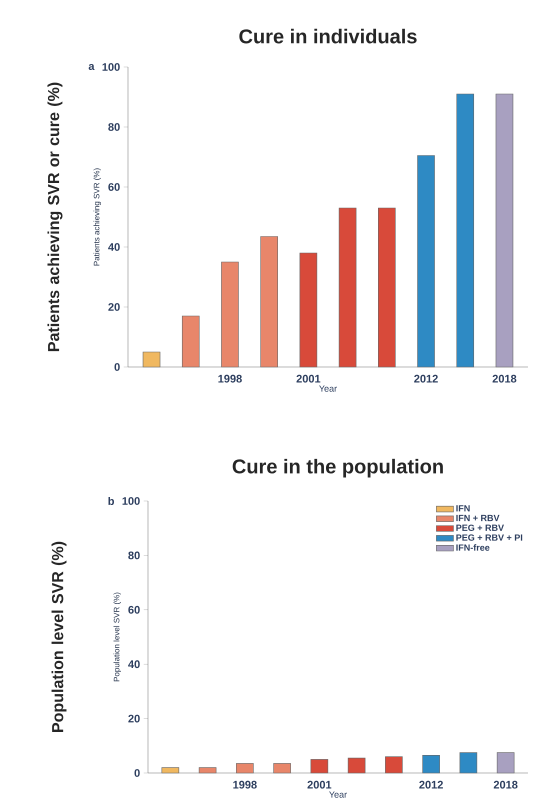 The height and width of the screenshot is (809, 534). What do you see at coordinates (97, 217) in the screenshot?
I see `y-axis-title: Patients achieving SVR (%)` at bounding box center [97, 217].